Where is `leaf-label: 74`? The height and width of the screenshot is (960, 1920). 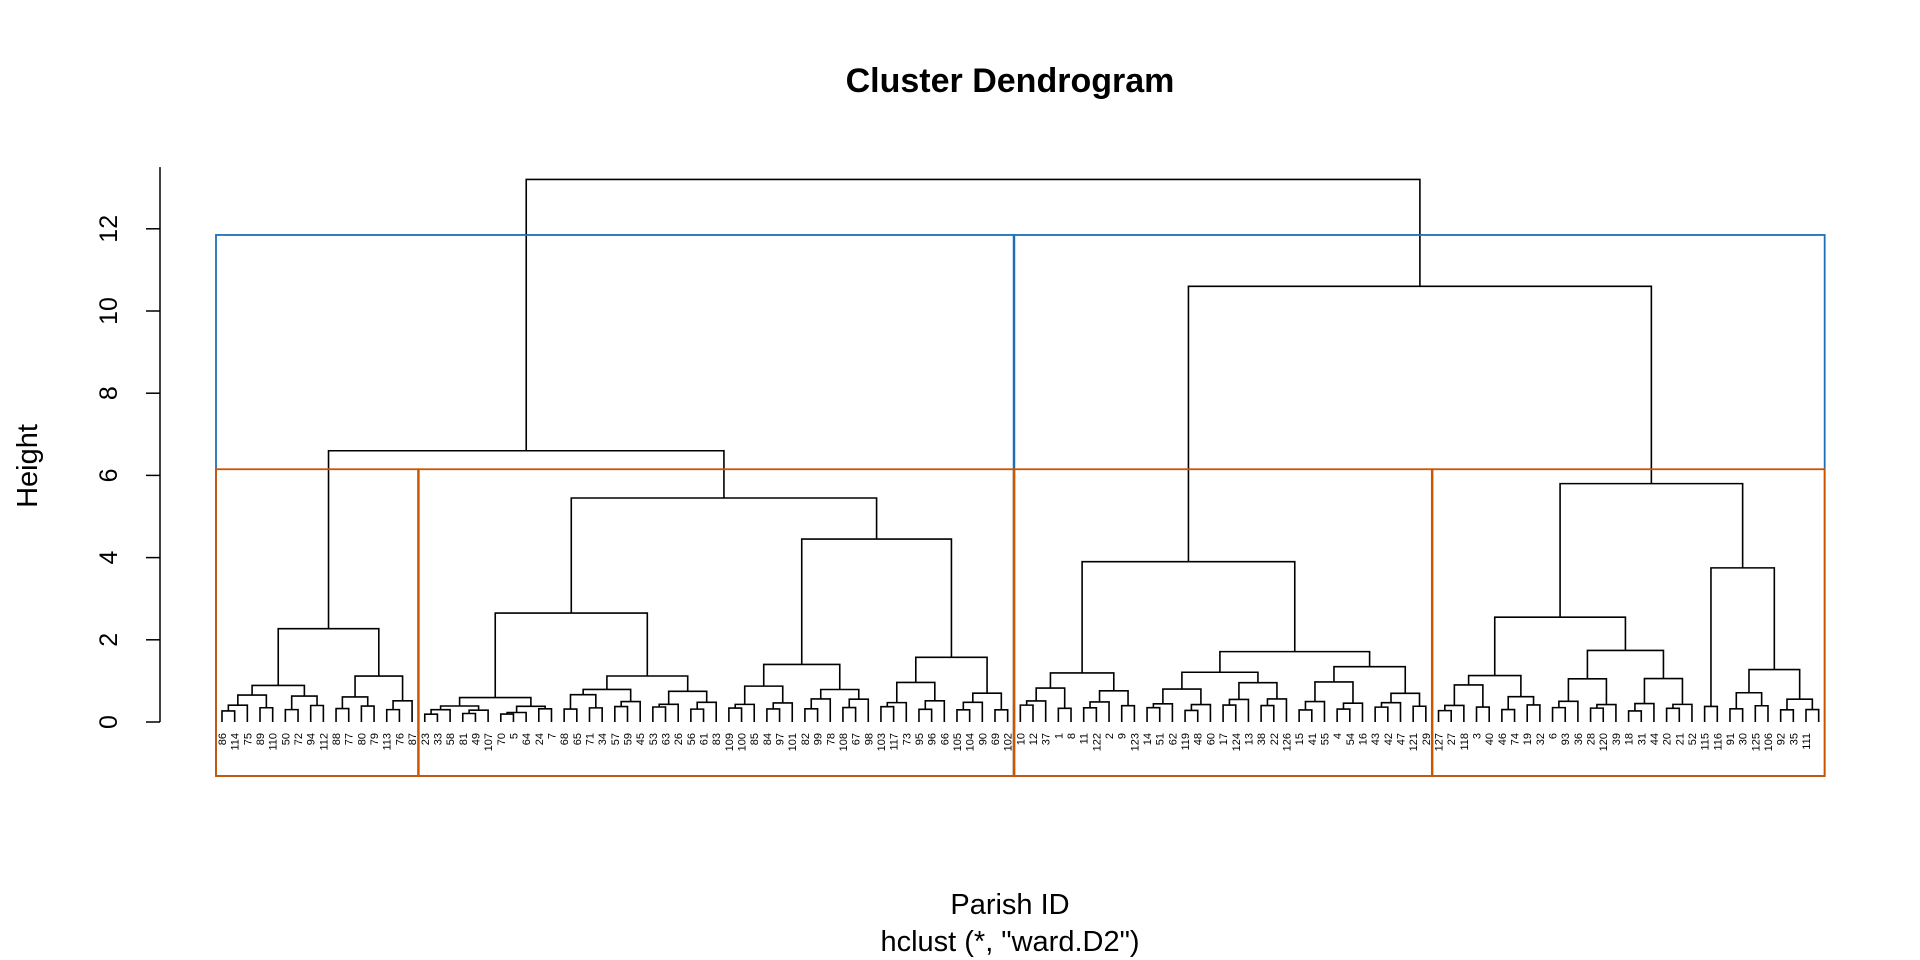
leaf-label: 74 is located at coordinates (1516, 739).